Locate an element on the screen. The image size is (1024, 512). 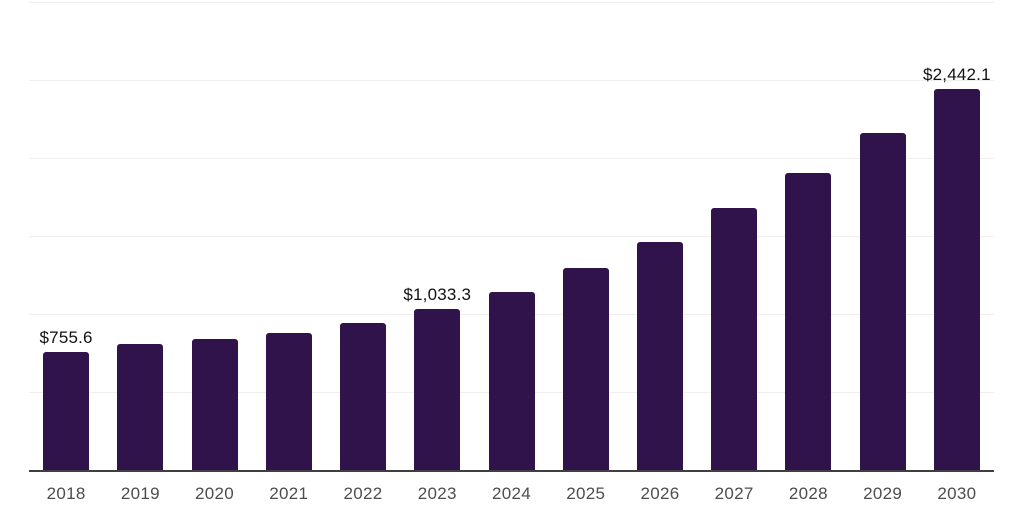
x-tick-label-2019: 2019 is located at coordinates (140, 493).